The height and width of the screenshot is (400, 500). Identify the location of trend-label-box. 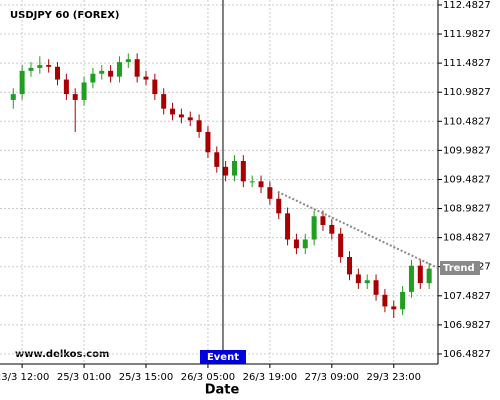
(460, 268).